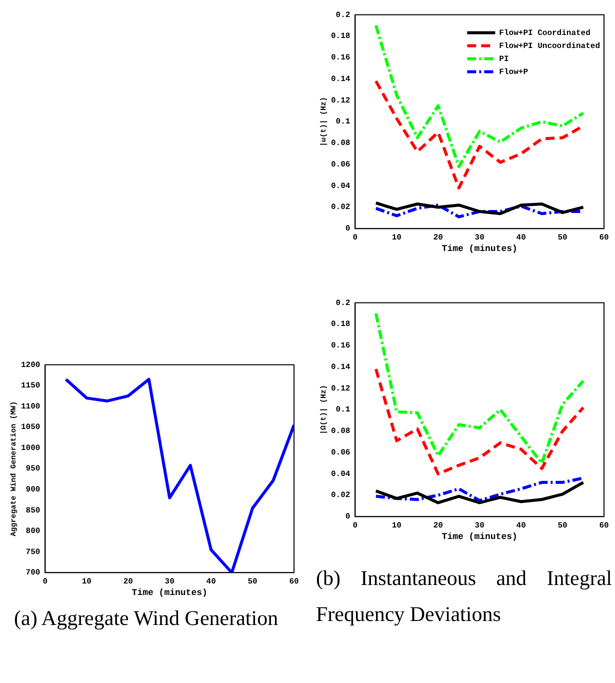 The height and width of the screenshot is (683, 615). Describe the element at coordinates (30, 448) in the screenshot. I see `y-tick-label: 1000` at that location.